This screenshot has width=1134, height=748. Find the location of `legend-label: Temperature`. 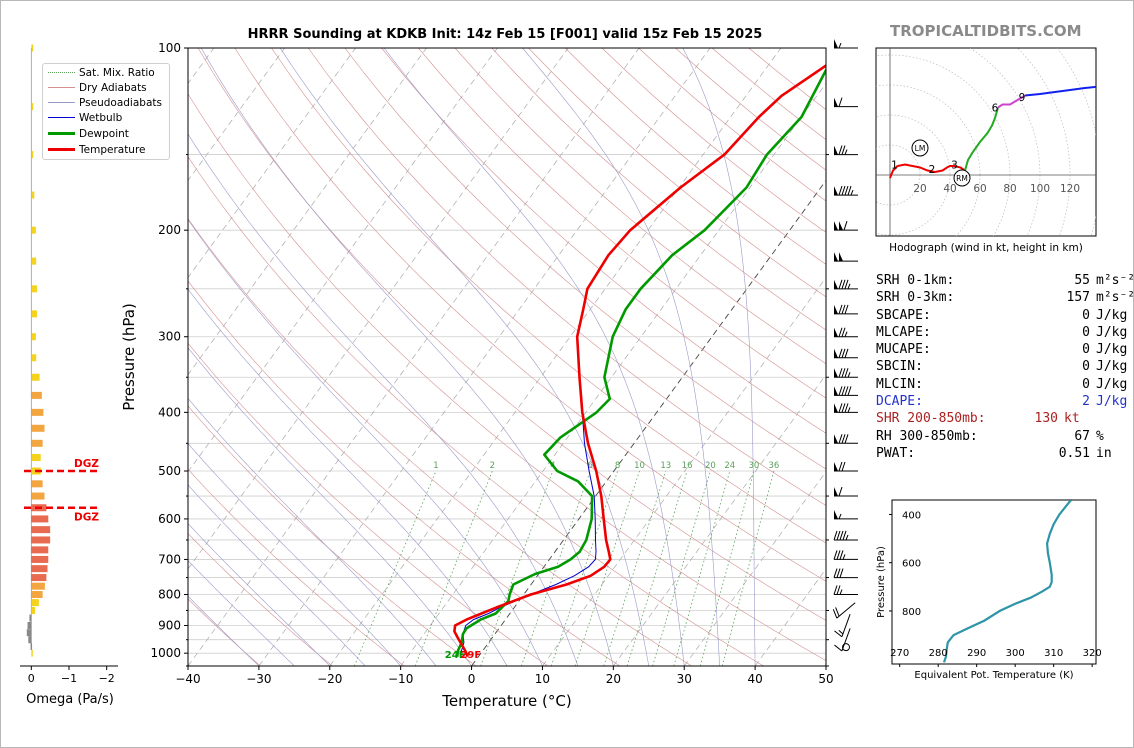

legend-label: Temperature is located at coordinates (112, 150).